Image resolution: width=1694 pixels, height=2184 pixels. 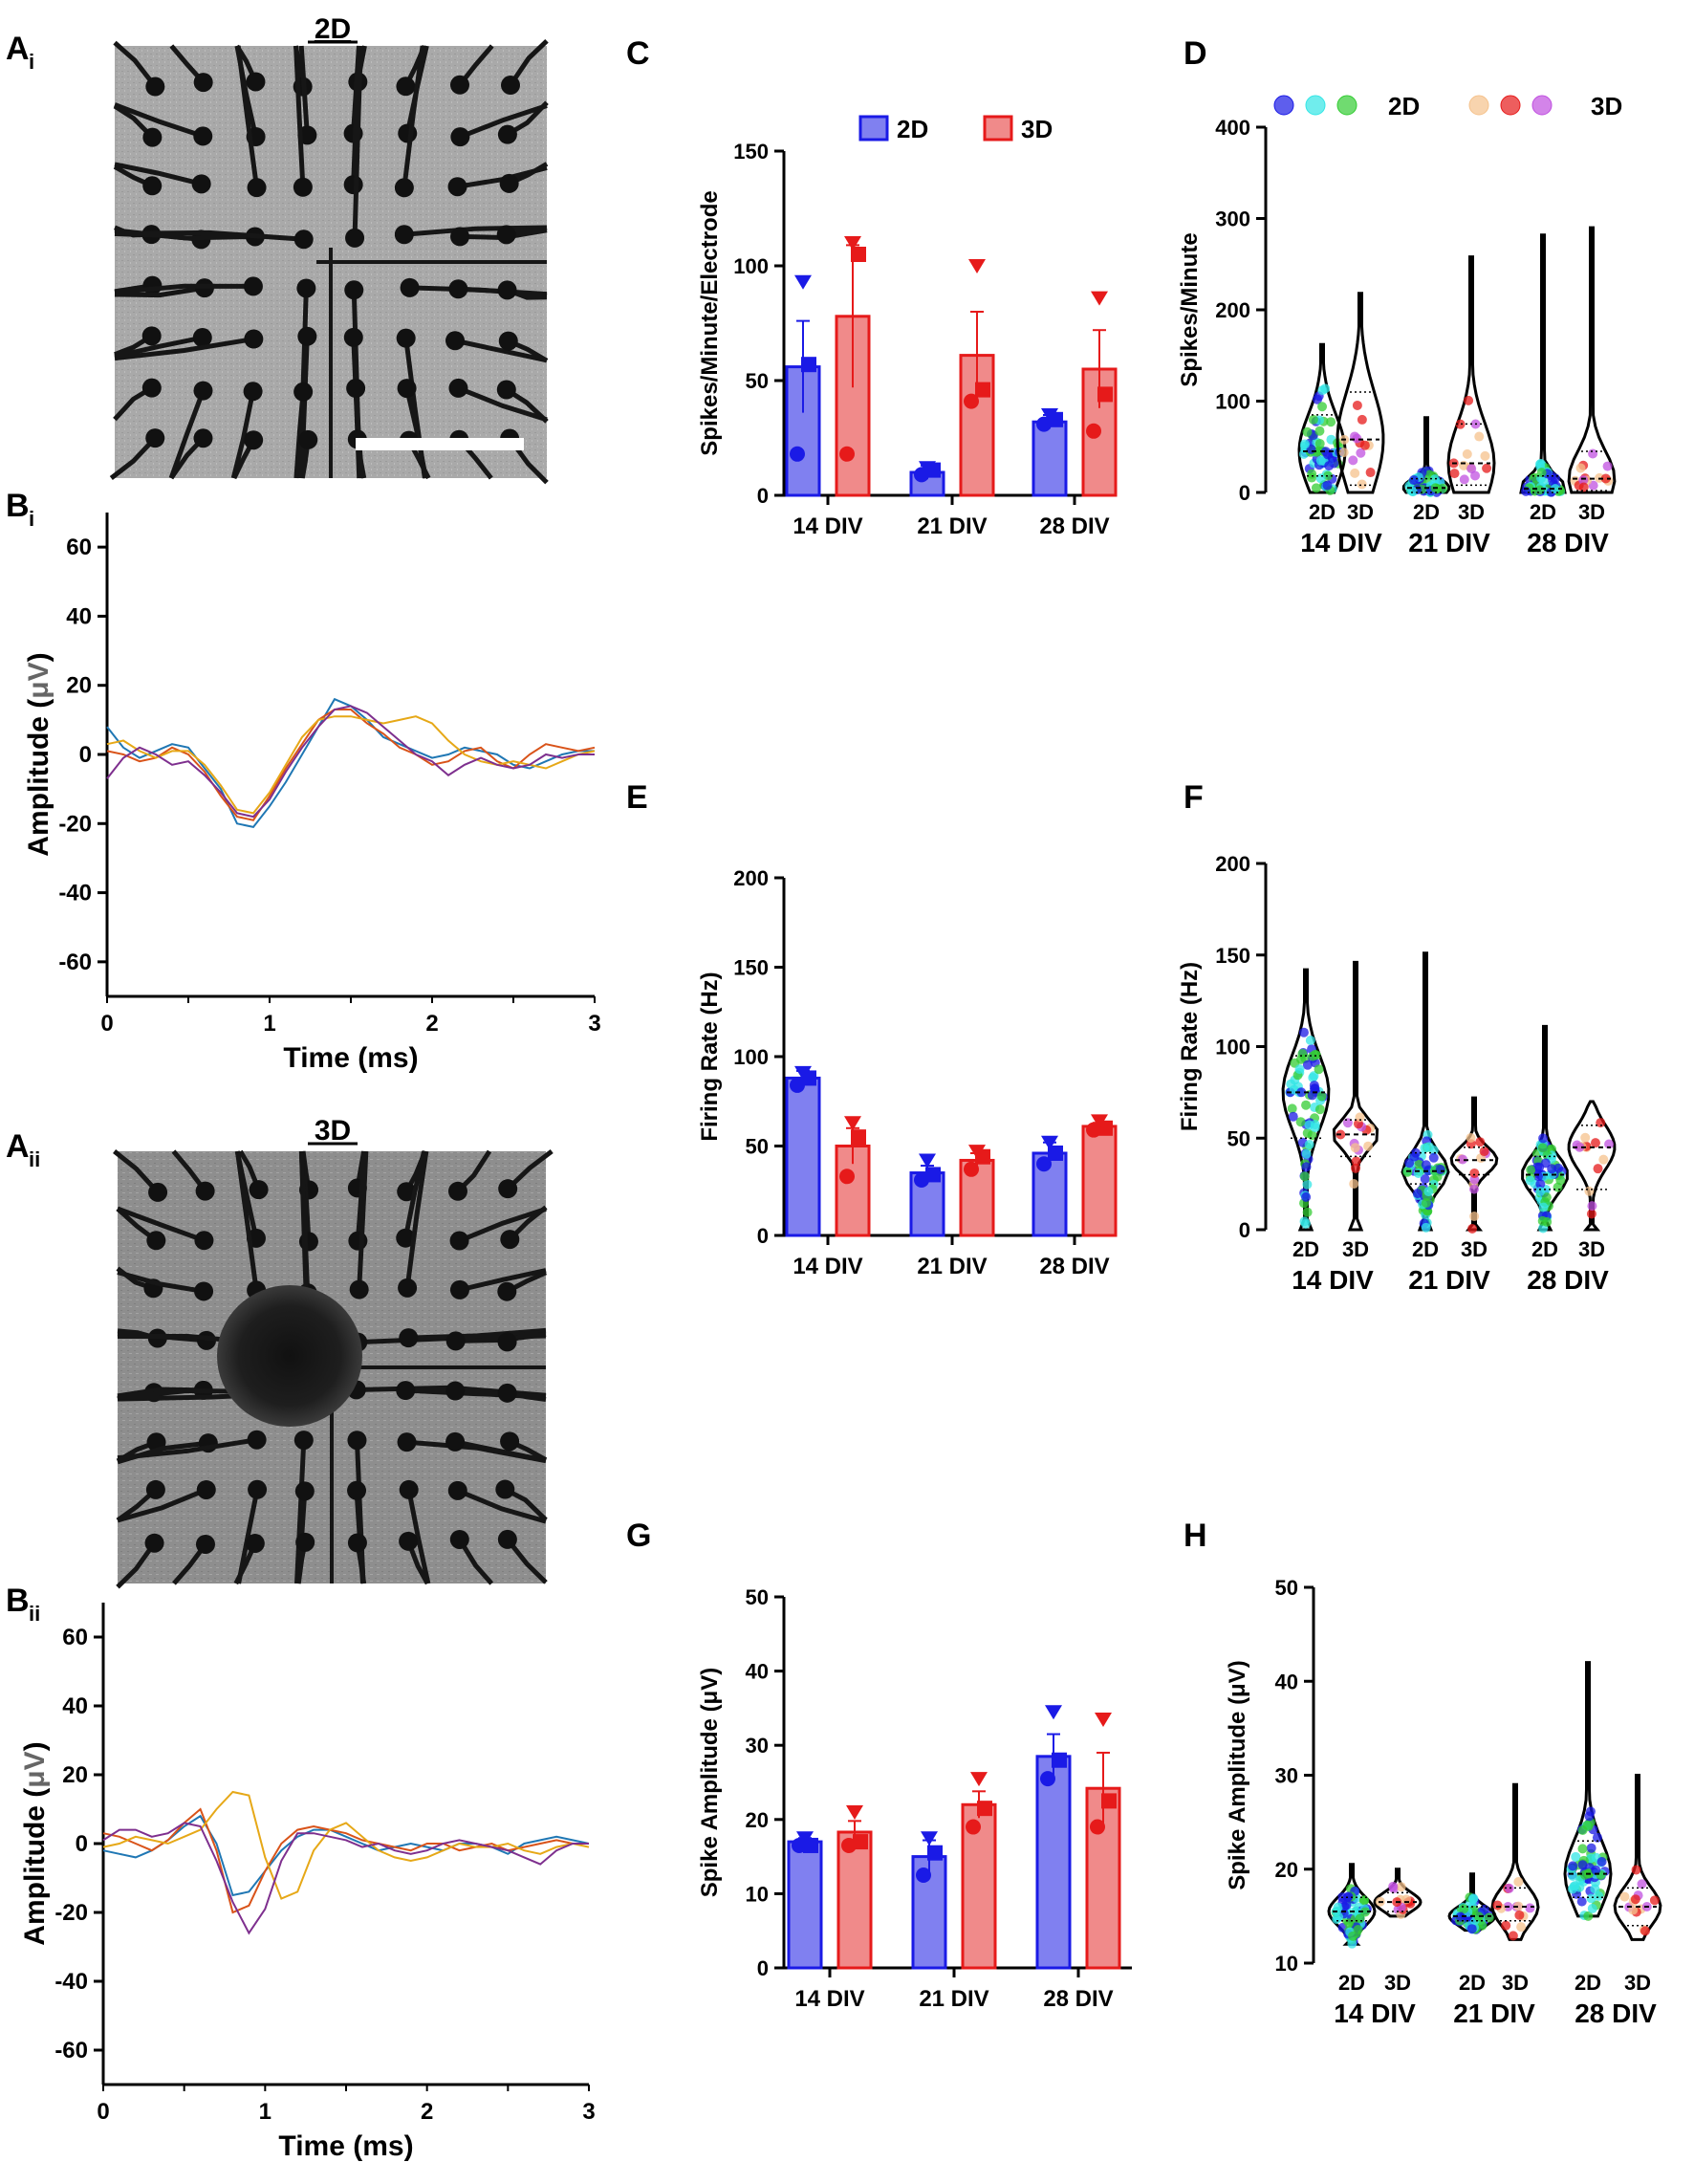 What do you see at coordinates (79, 547) in the screenshot?
I see `y-tick-label: 60` at bounding box center [79, 547].